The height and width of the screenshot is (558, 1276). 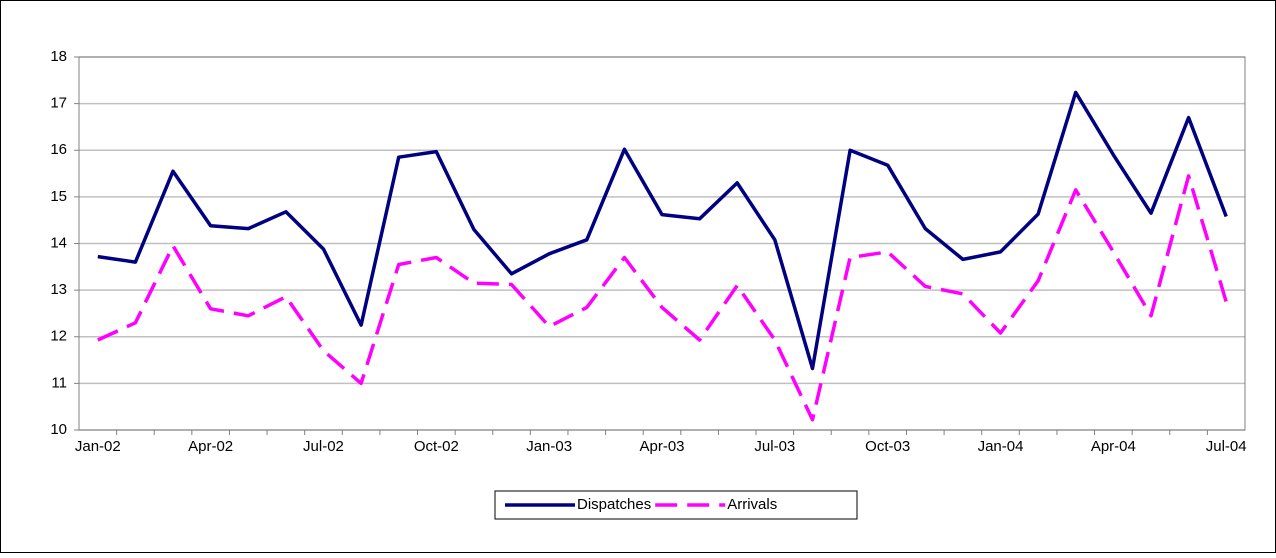 What do you see at coordinates (614, 504) in the screenshot?
I see `legend-label: Dispatches` at bounding box center [614, 504].